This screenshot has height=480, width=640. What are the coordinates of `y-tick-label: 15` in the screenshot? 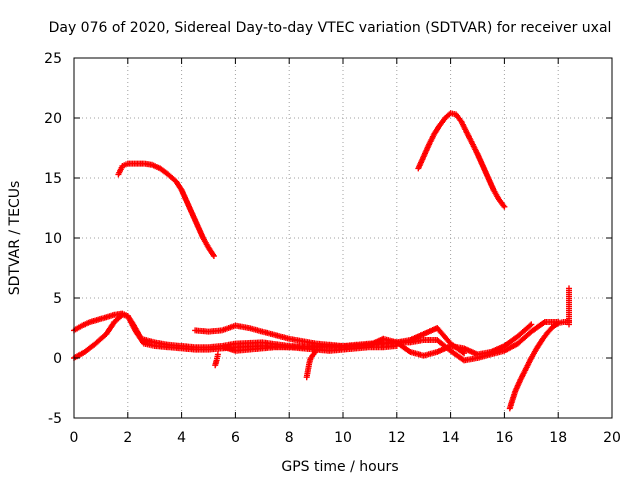 It's located at (53, 179).